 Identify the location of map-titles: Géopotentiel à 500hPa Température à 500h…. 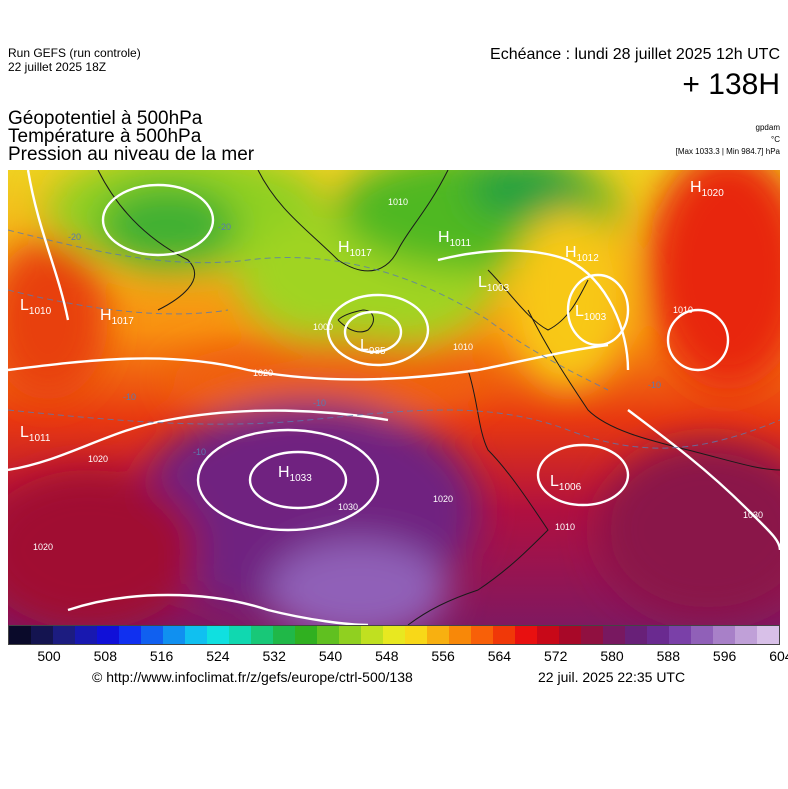
(131, 136).